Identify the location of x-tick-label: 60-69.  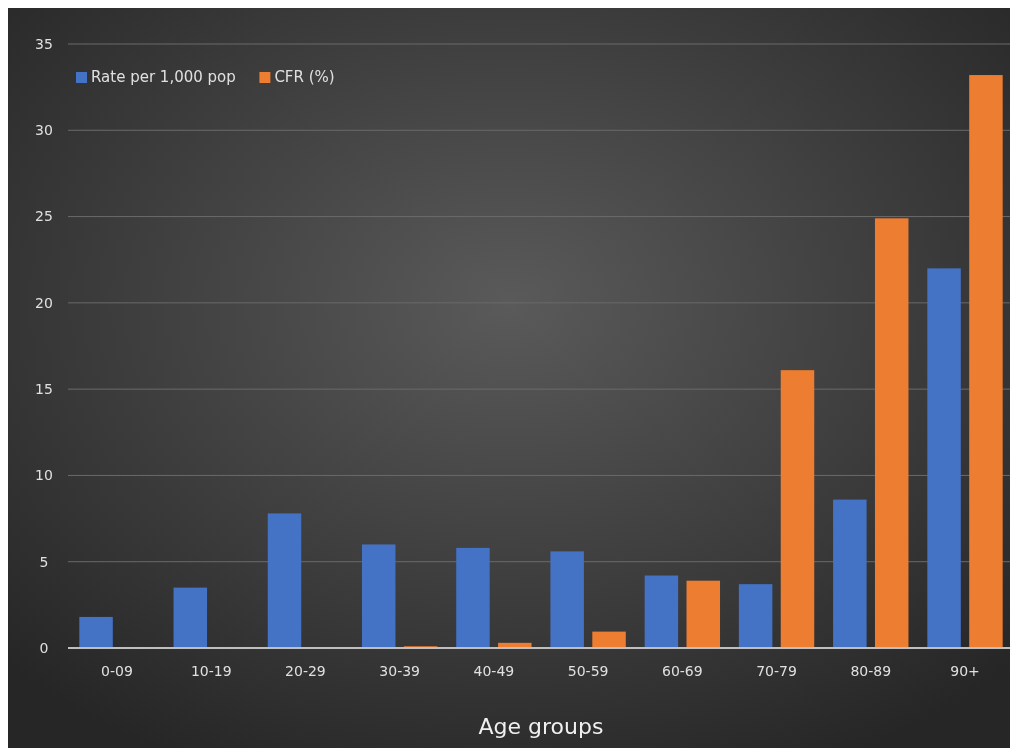
(682, 671).